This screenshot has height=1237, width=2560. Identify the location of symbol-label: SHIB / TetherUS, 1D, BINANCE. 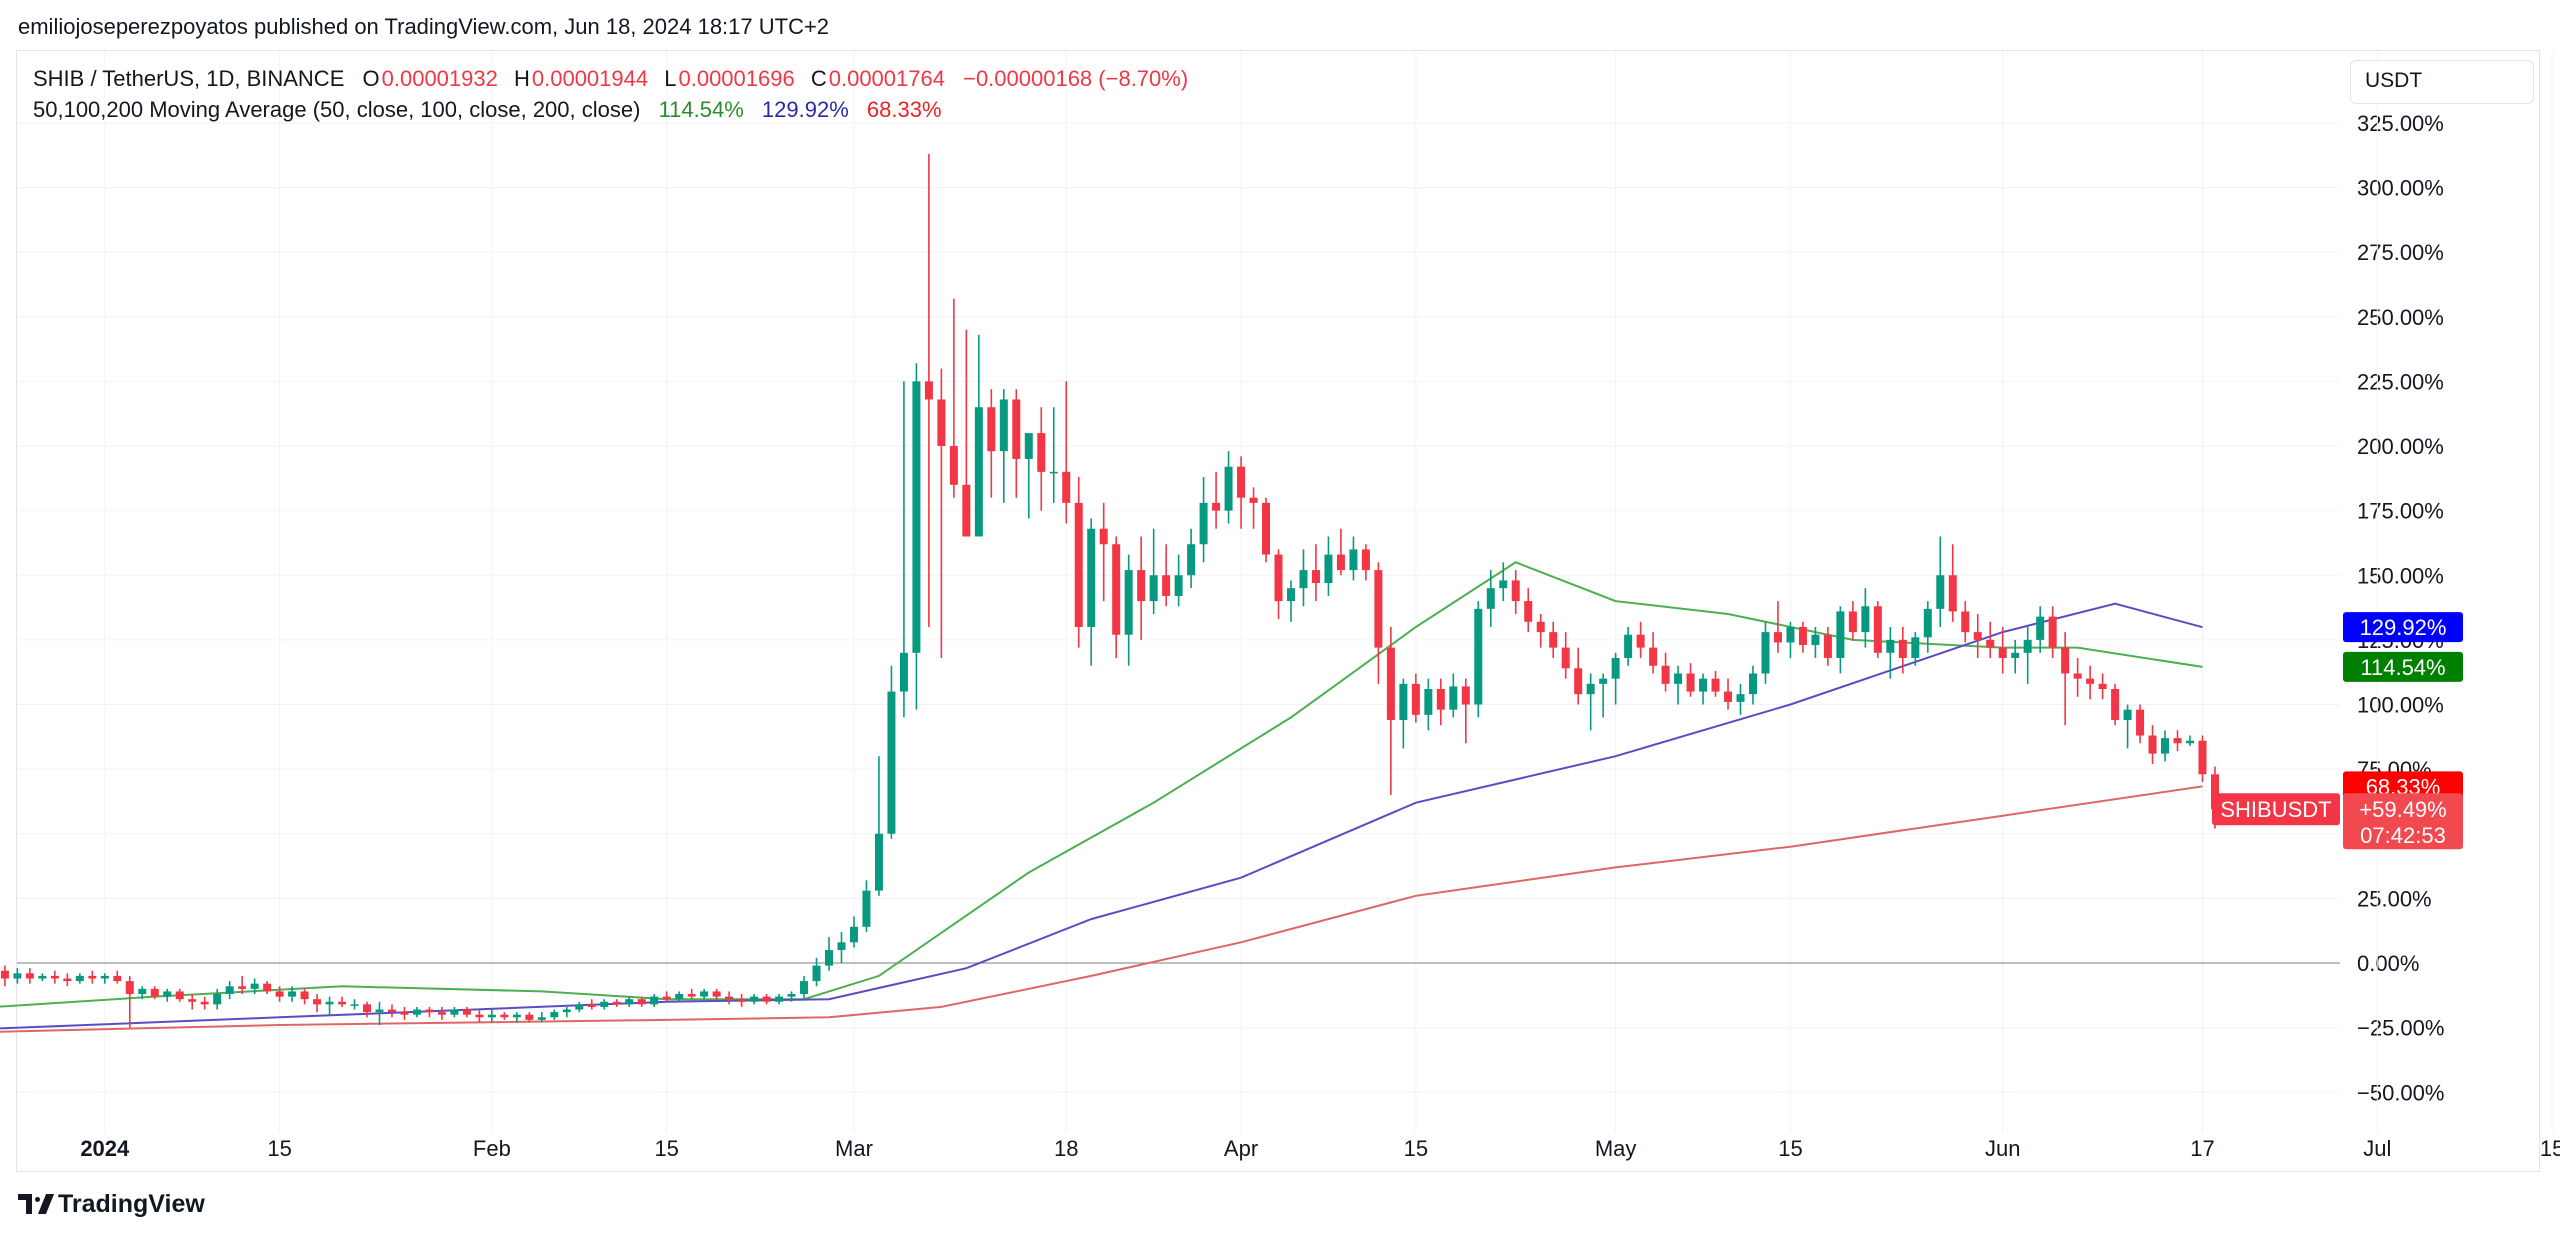
(189, 78).